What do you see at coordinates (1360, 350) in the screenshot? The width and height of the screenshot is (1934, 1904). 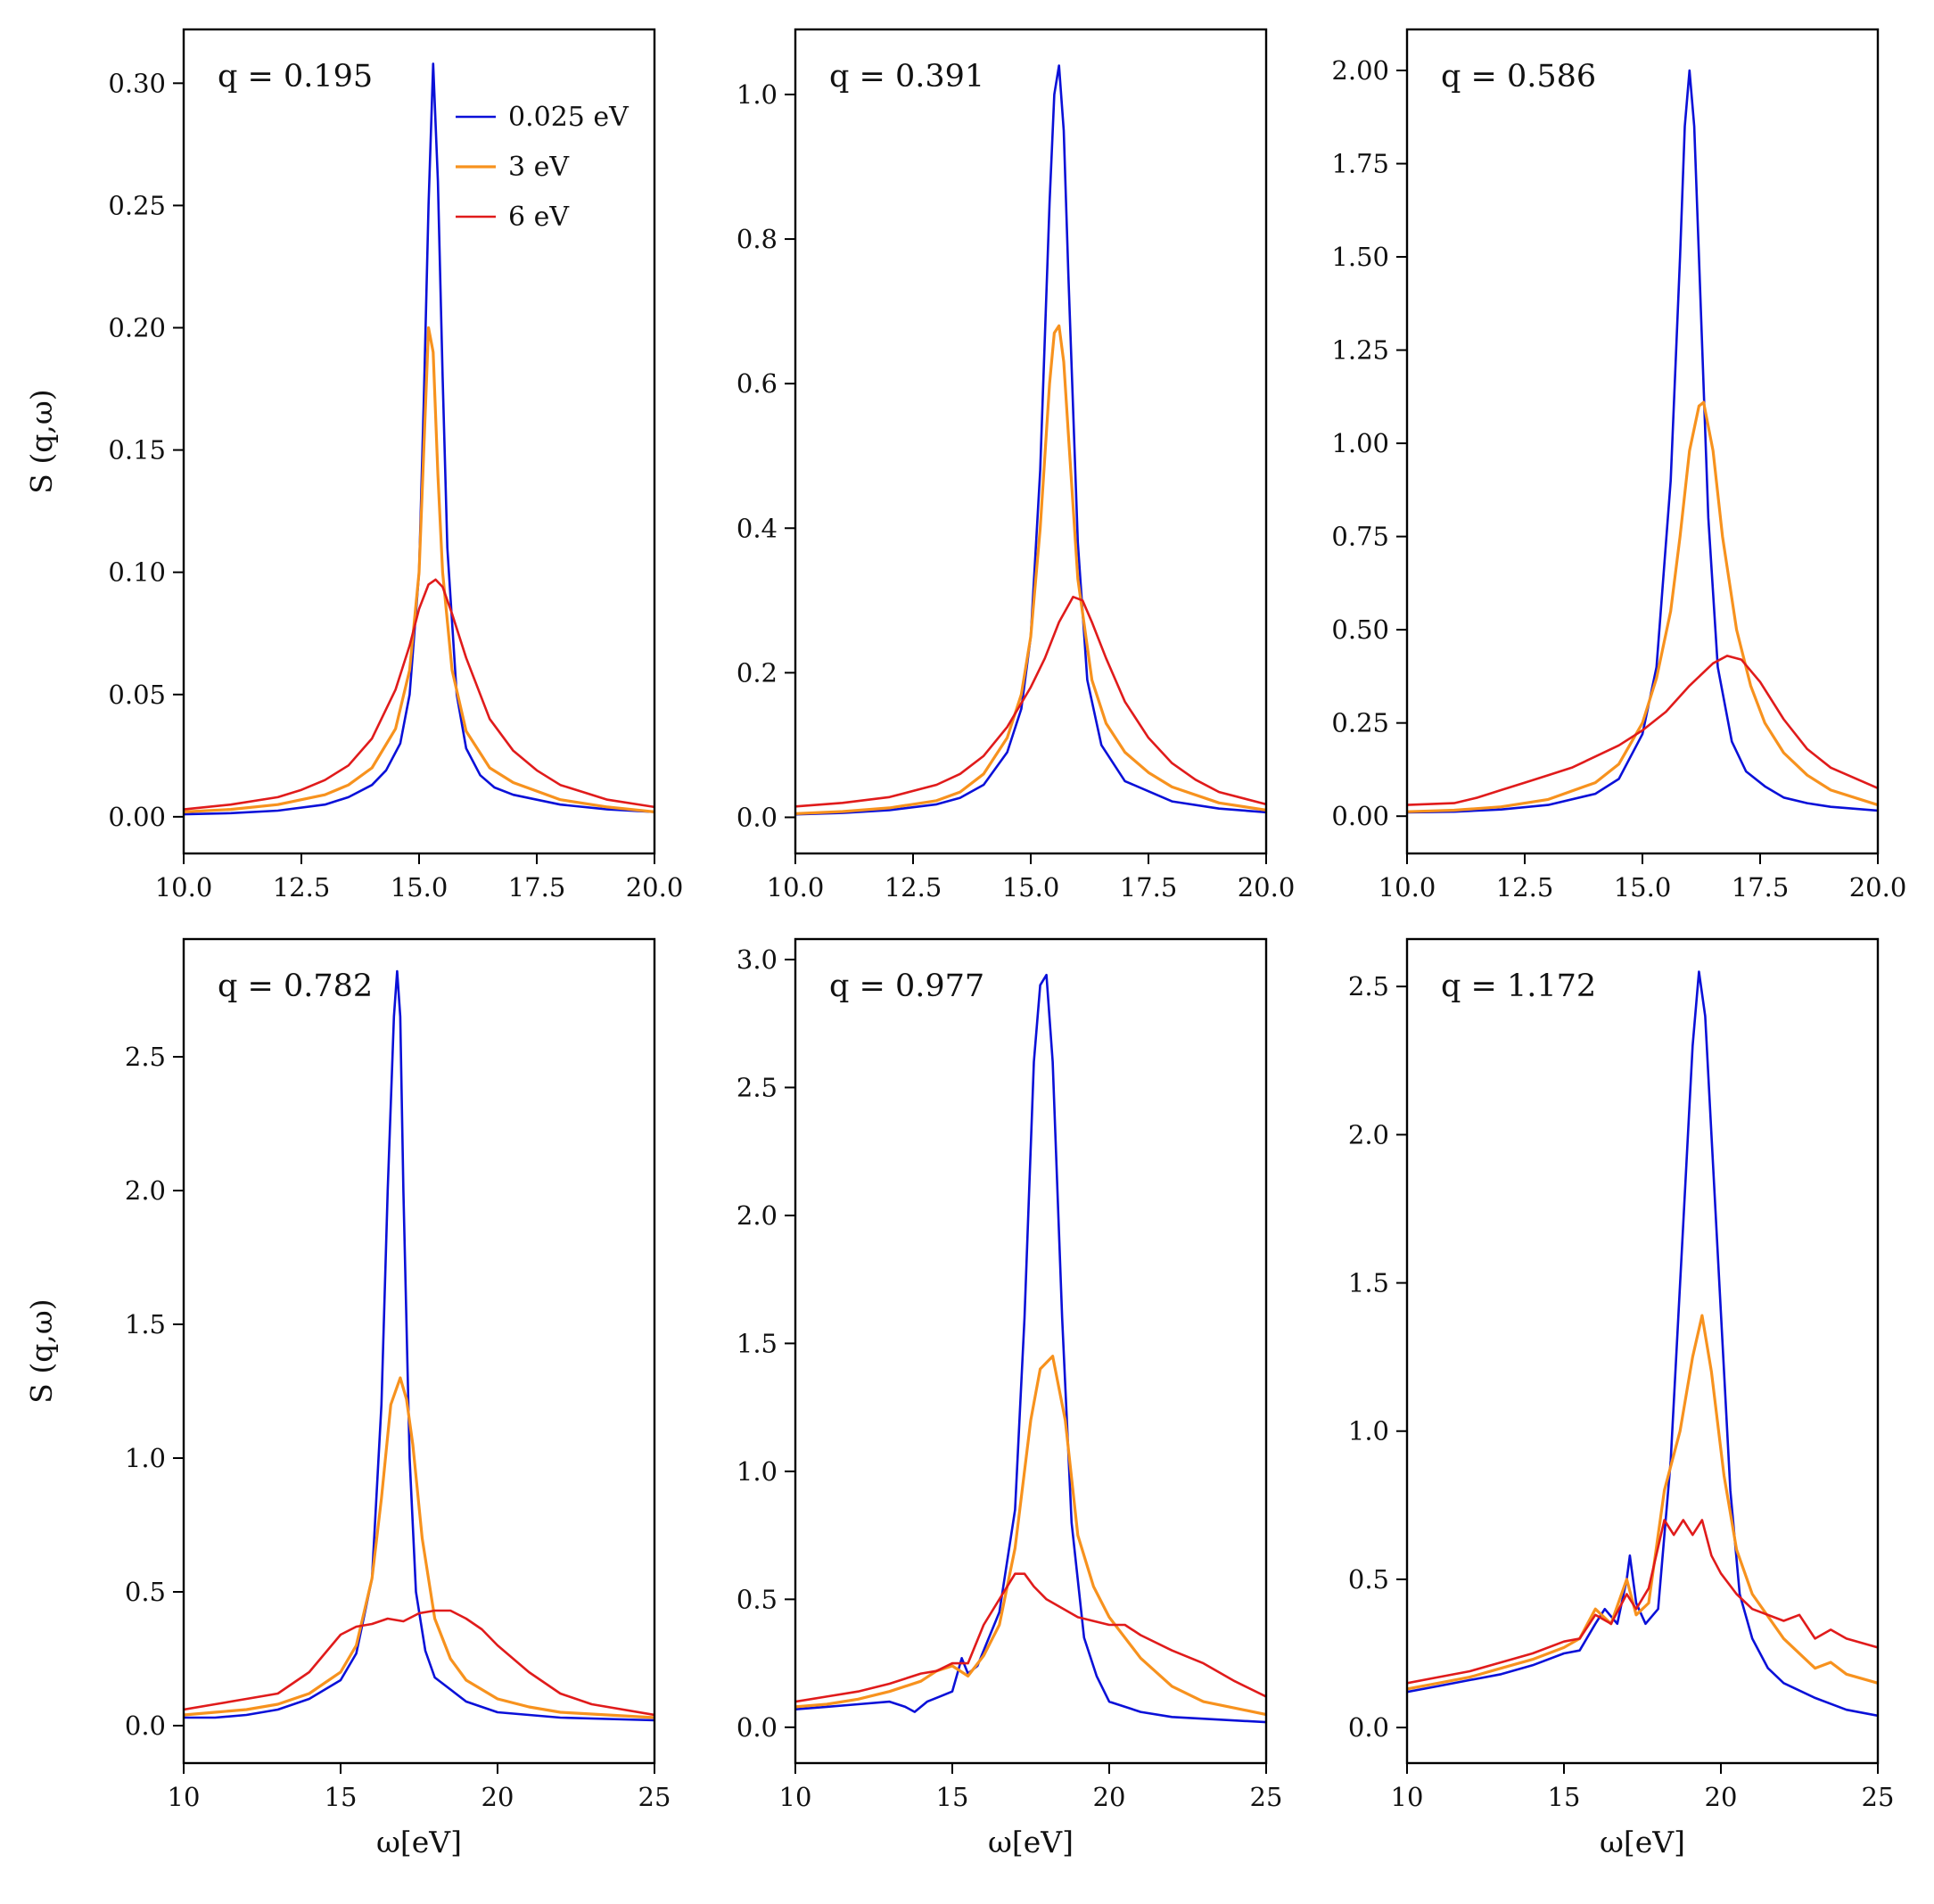 I see `y-tick-label: 1.25` at bounding box center [1360, 350].